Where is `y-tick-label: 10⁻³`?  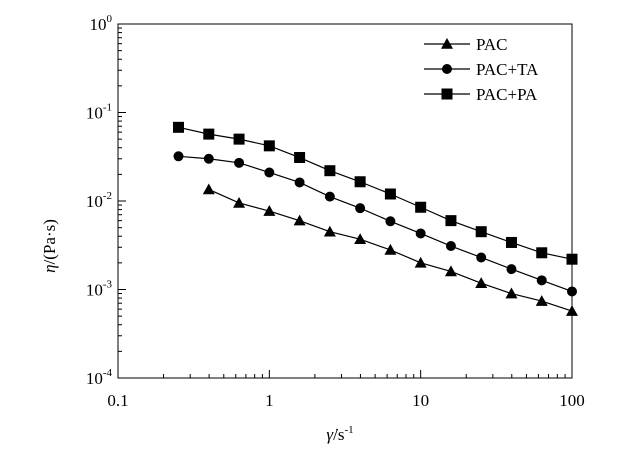
y-tick-label: 10⁻³ is located at coordinates (99, 289).